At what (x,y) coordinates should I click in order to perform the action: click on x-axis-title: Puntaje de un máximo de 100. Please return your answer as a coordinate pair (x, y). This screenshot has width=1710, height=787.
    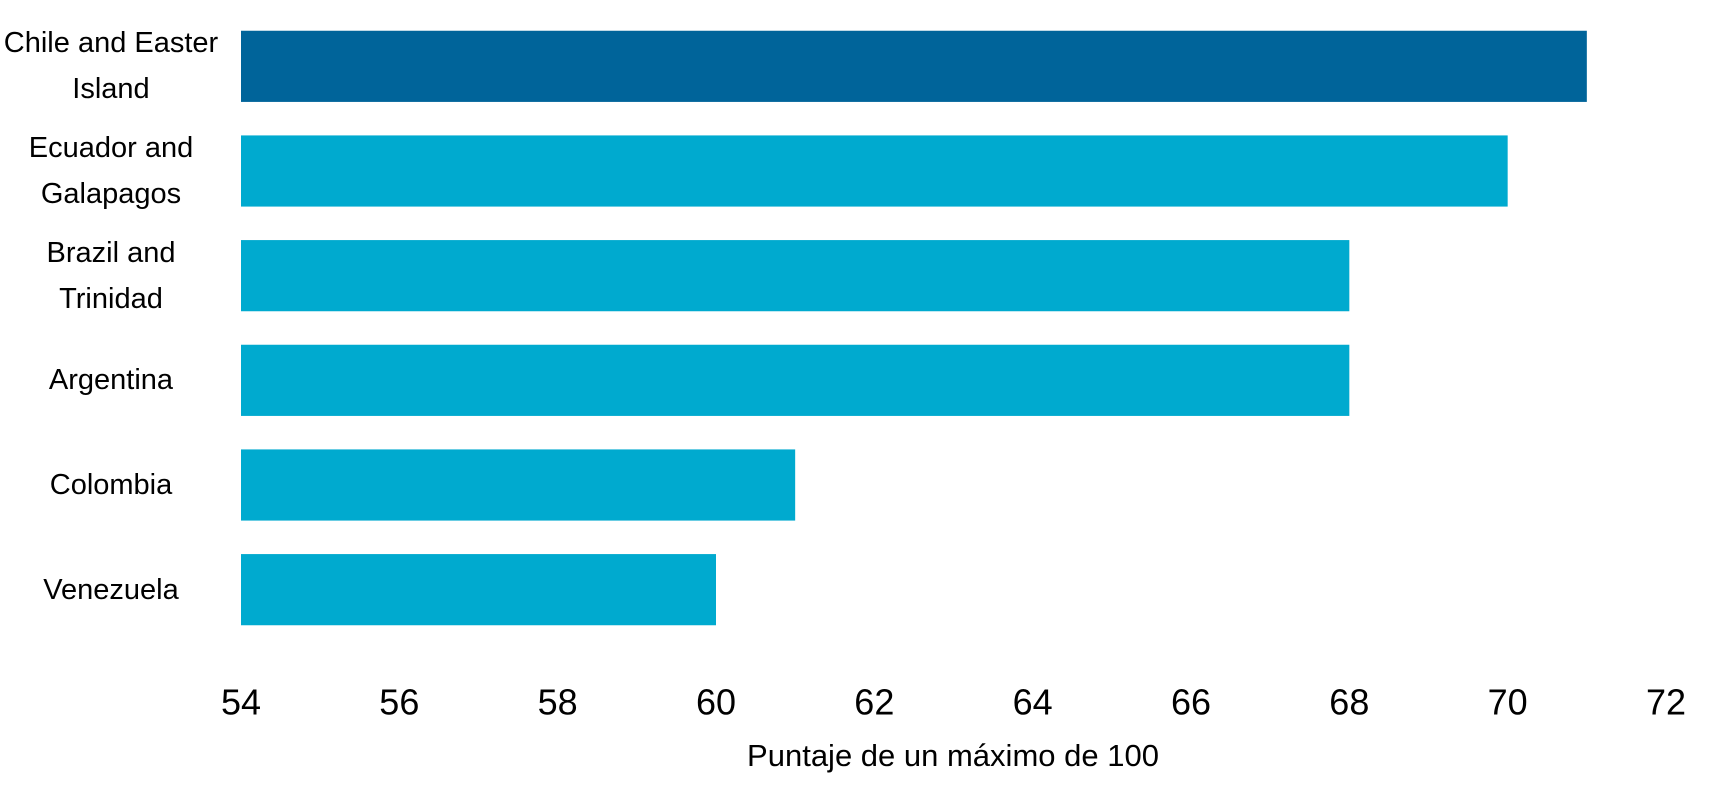
    Looking at the image, I should click on (953, 755).